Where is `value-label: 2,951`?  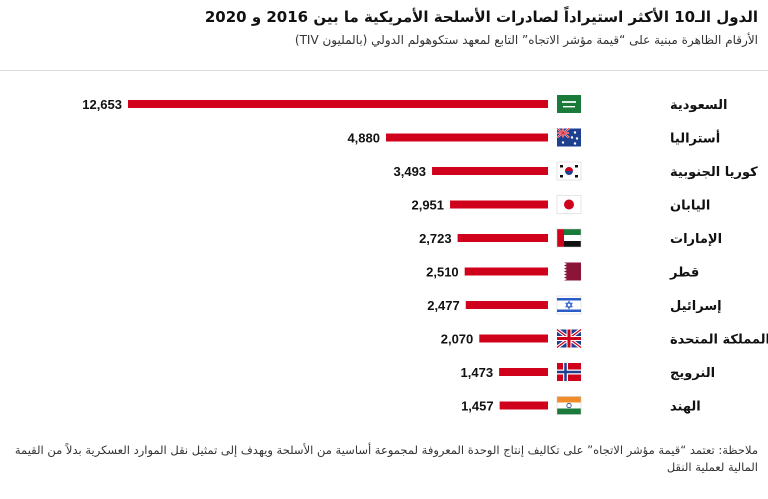
value-label: 2,951 is located at coordinates (427, 205).